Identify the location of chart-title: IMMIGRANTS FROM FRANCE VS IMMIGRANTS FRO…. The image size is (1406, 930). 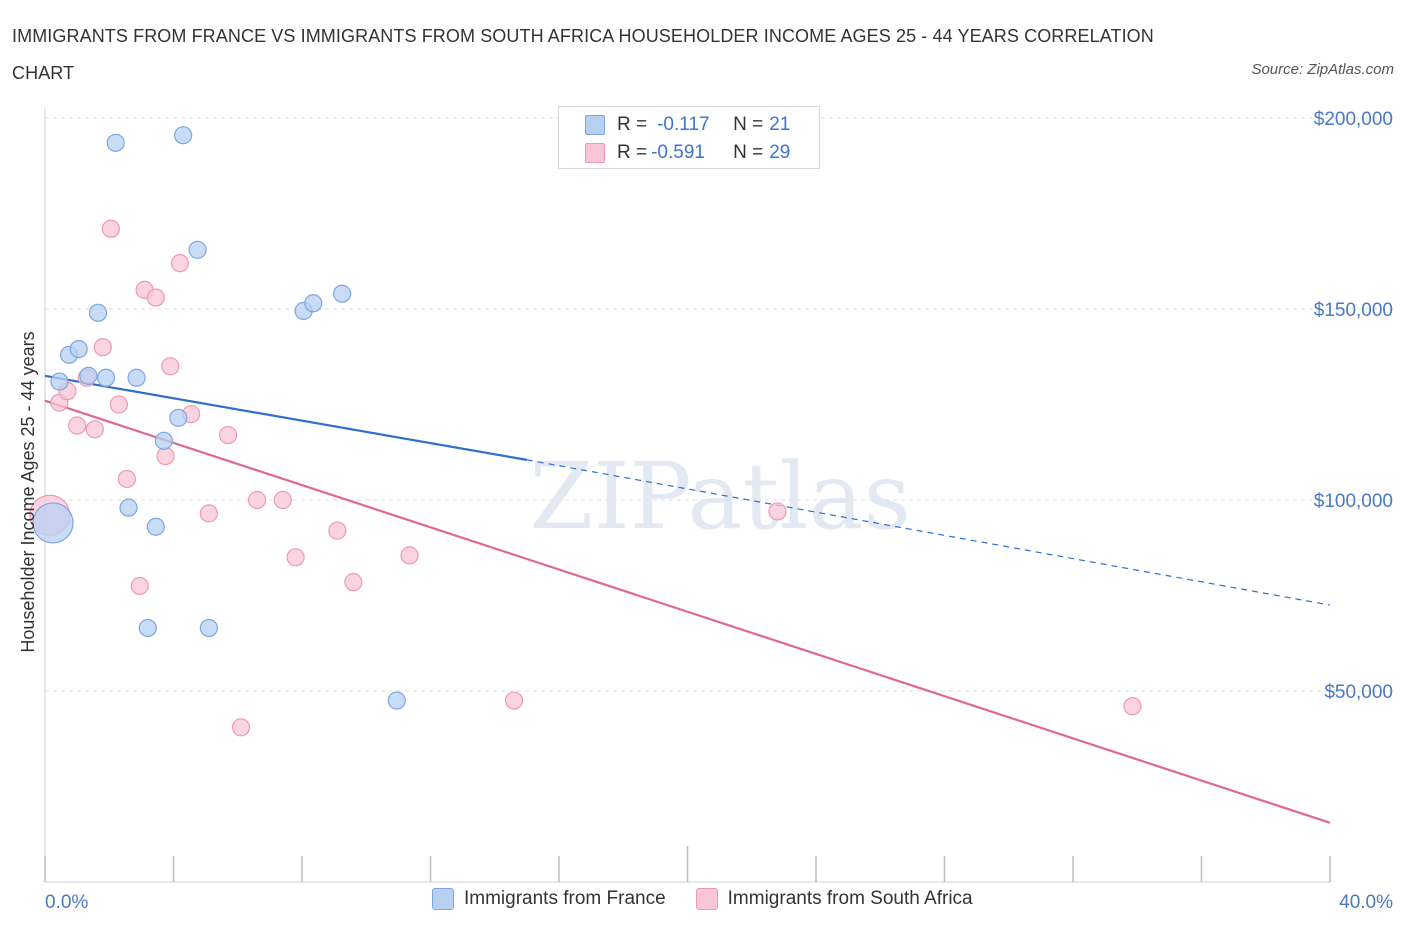
(583, 54).